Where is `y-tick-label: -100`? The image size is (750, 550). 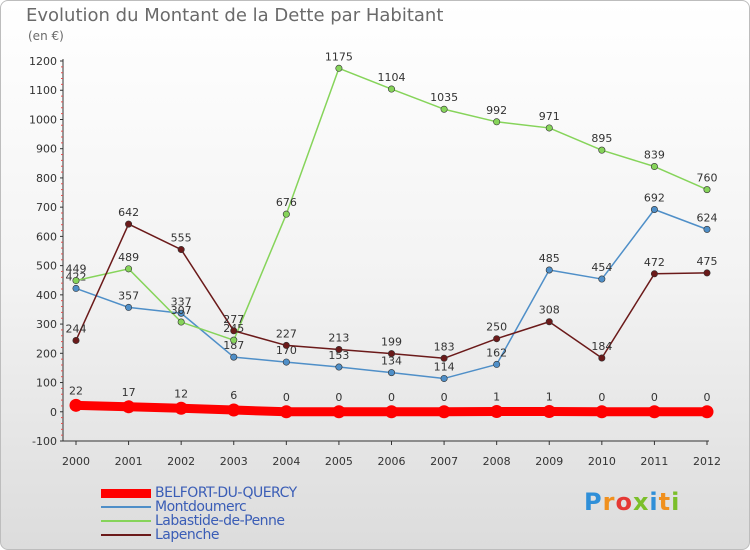 y-tick-label: -100 is located at coordinates (44, 441).